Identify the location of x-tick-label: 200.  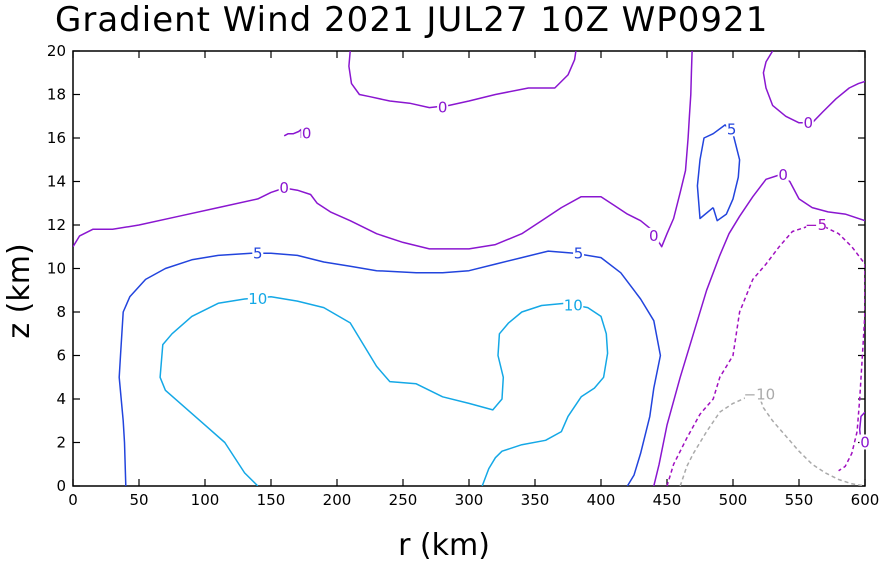
(337, 500).